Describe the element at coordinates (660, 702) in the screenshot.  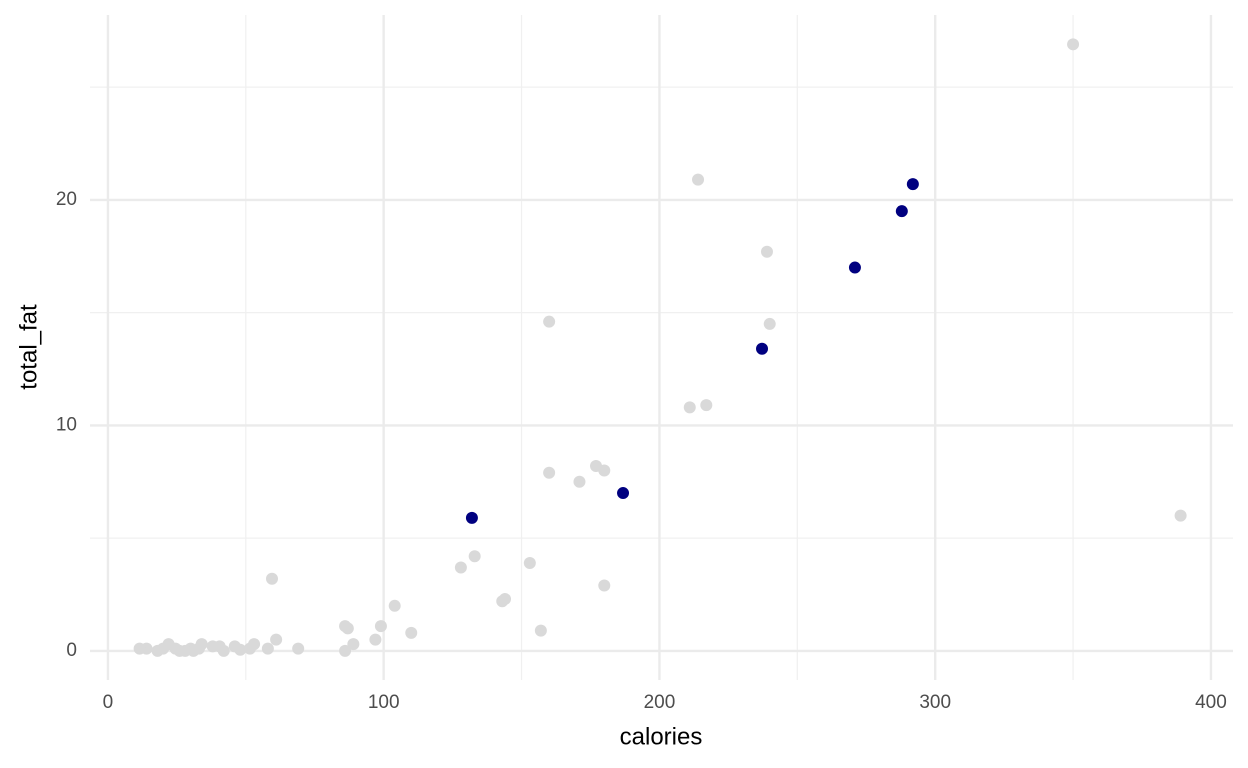
I see `x-tick-label: 200` at that location.